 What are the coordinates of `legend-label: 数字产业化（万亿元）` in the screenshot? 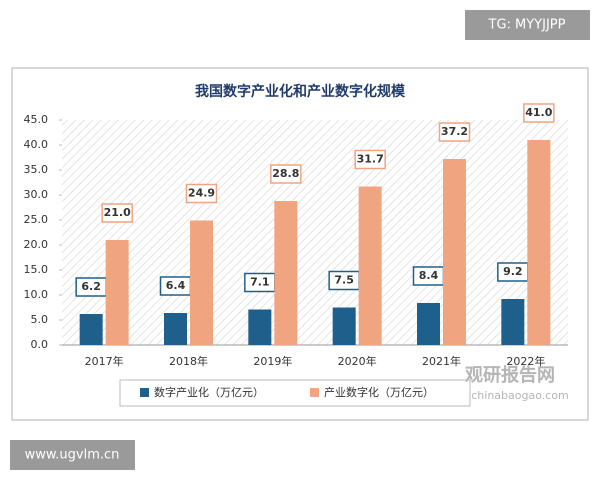 It's located at (209, 392).